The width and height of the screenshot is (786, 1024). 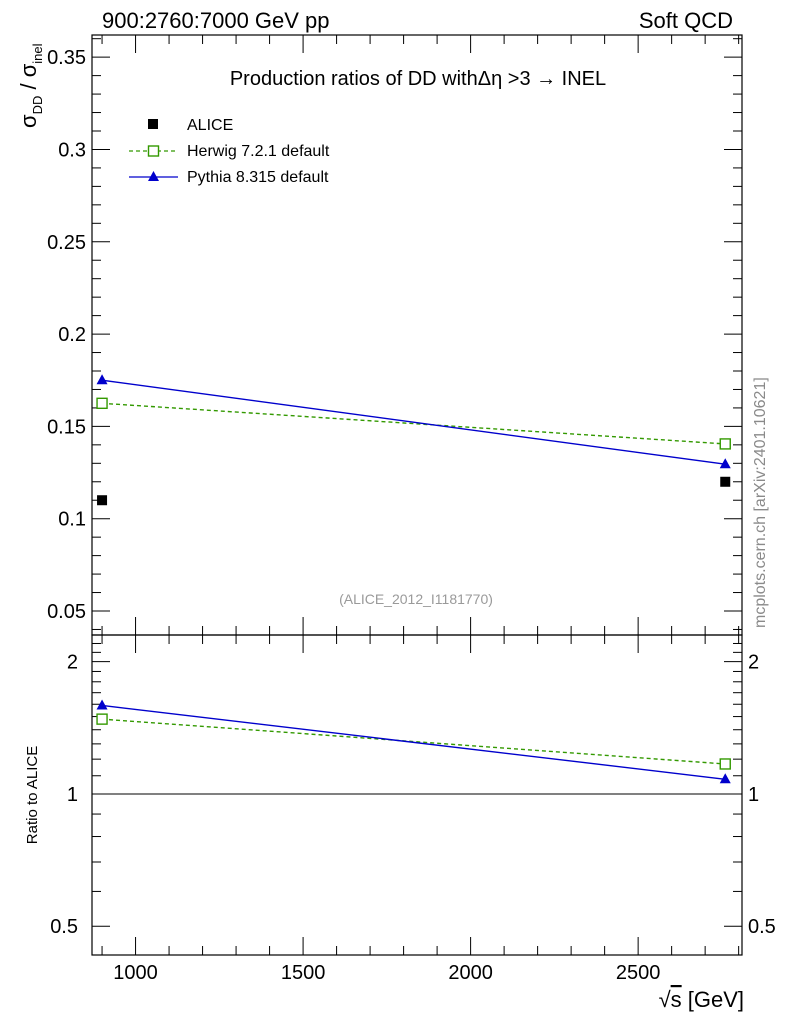 What do you see at coordinates (153, 176) in the screenshot?
I see `legend-marker-pythia` at bounding box center [153, 176].